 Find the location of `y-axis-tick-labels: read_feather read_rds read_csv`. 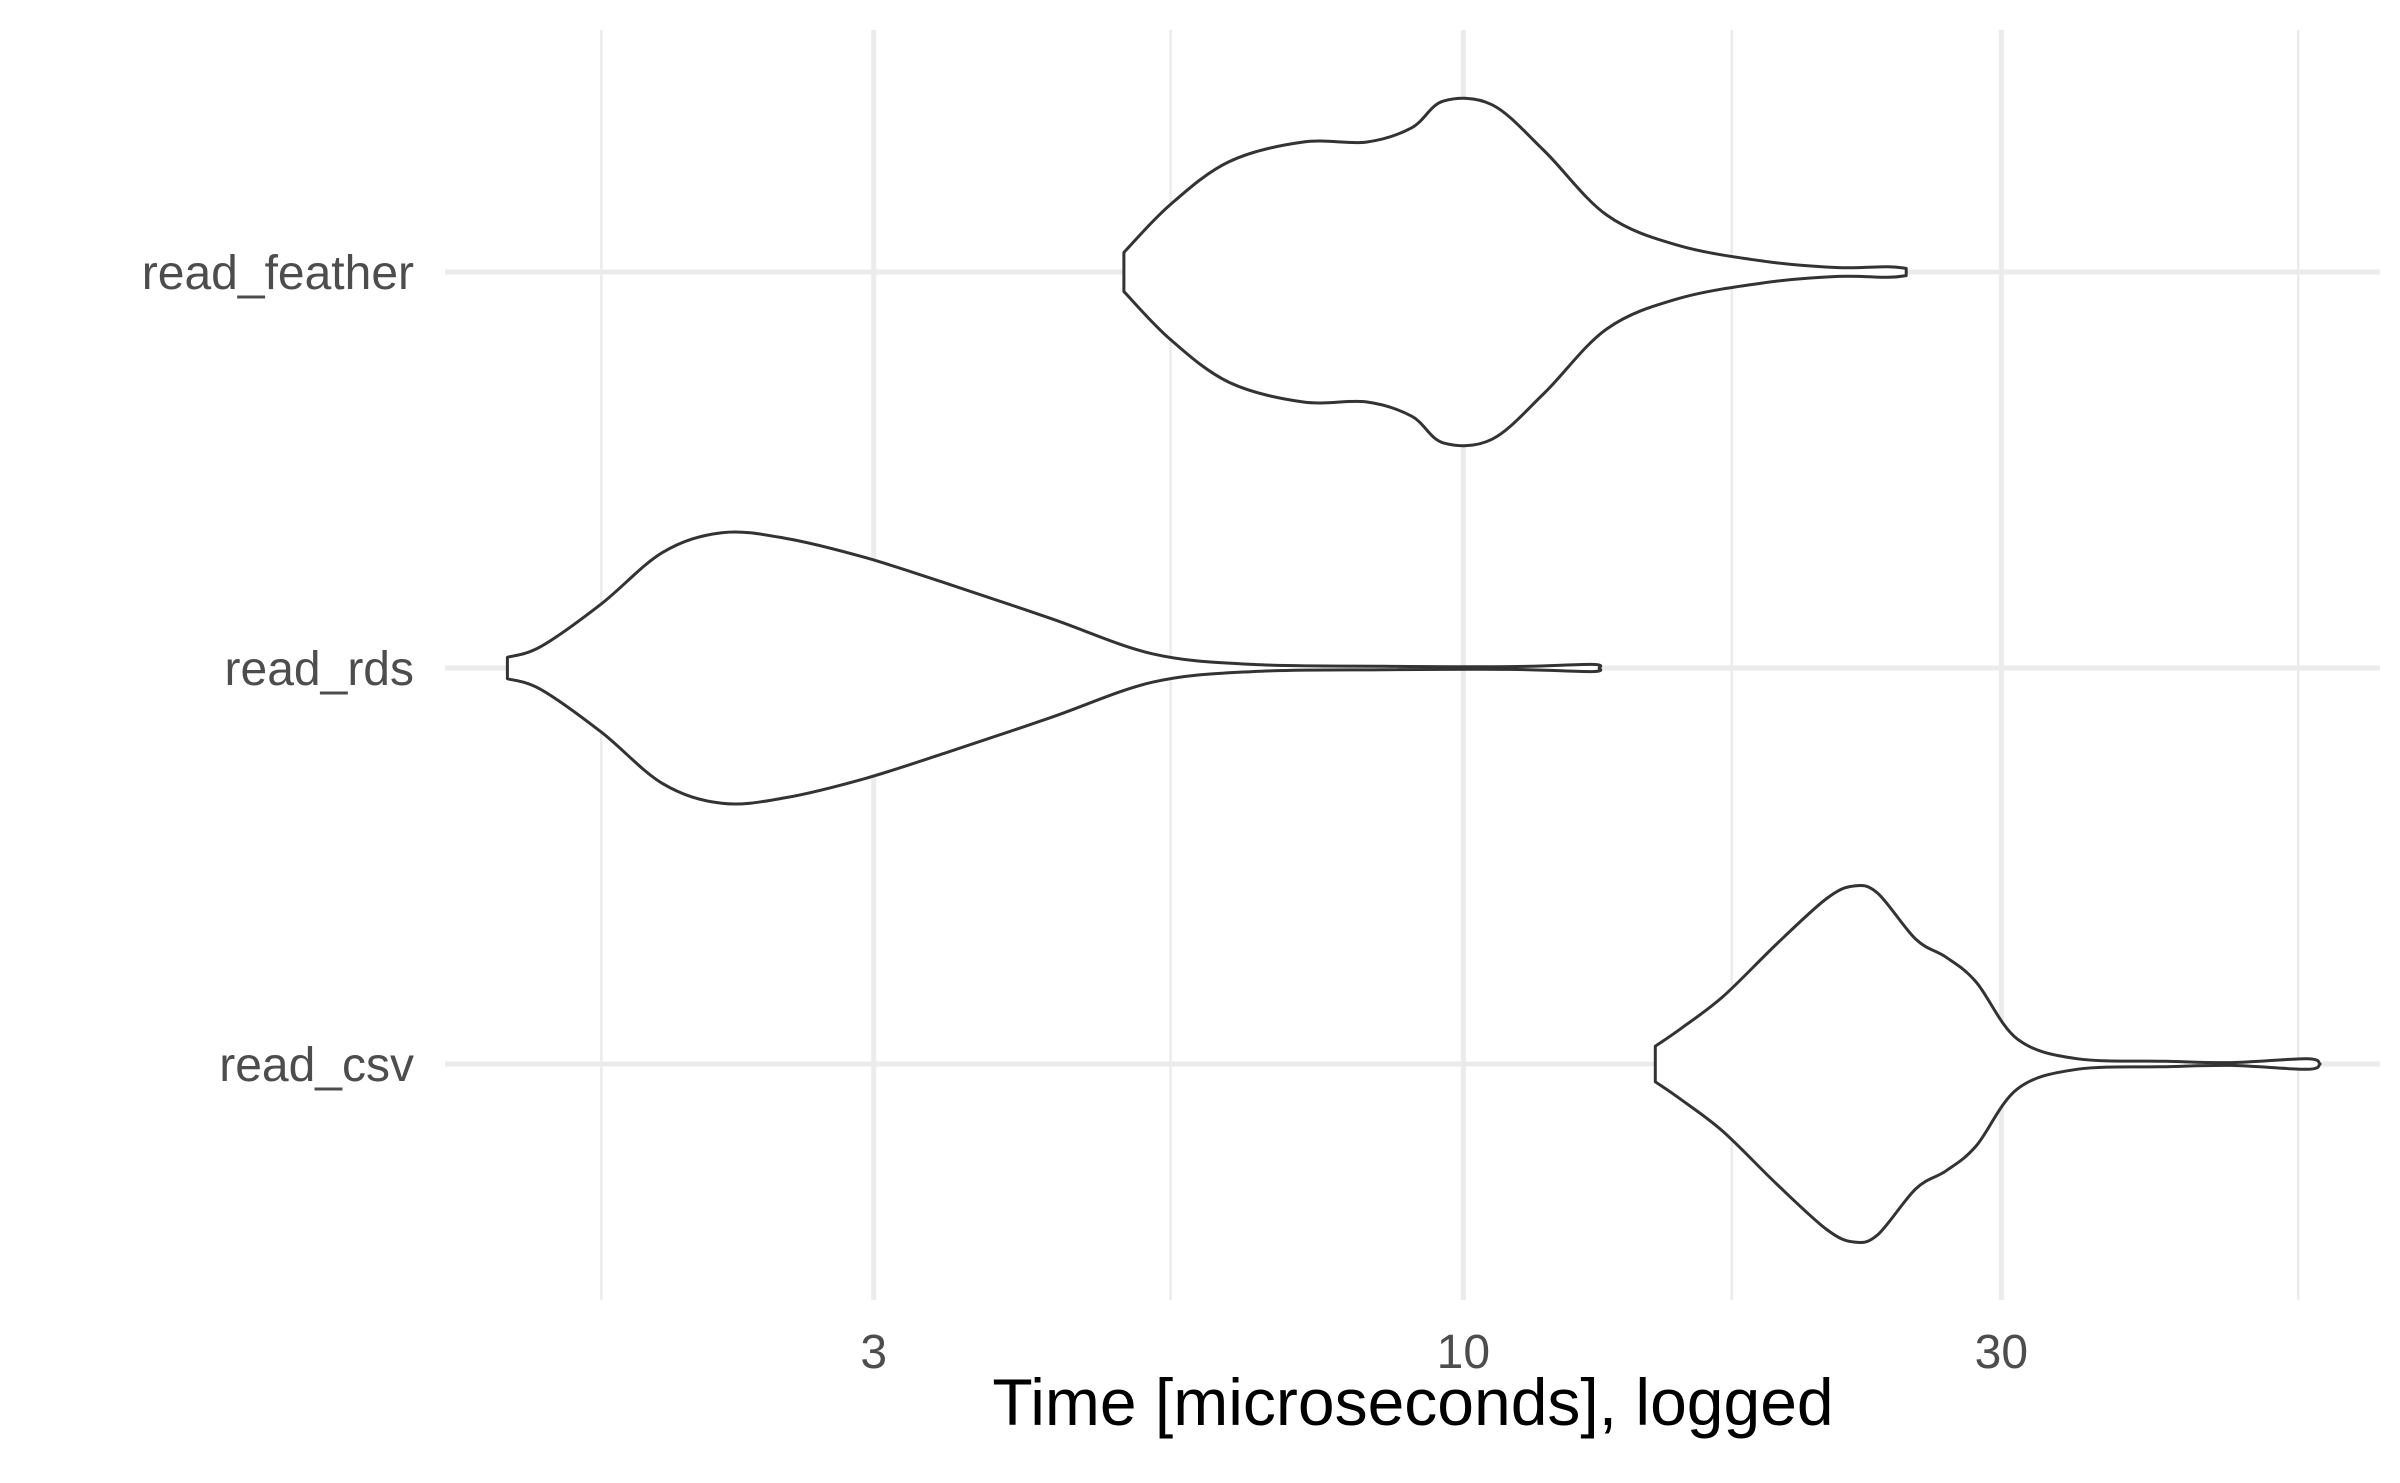

y-axis-tick-labels: read_feather read_rds read_csv is located at coordinates (278, 669).